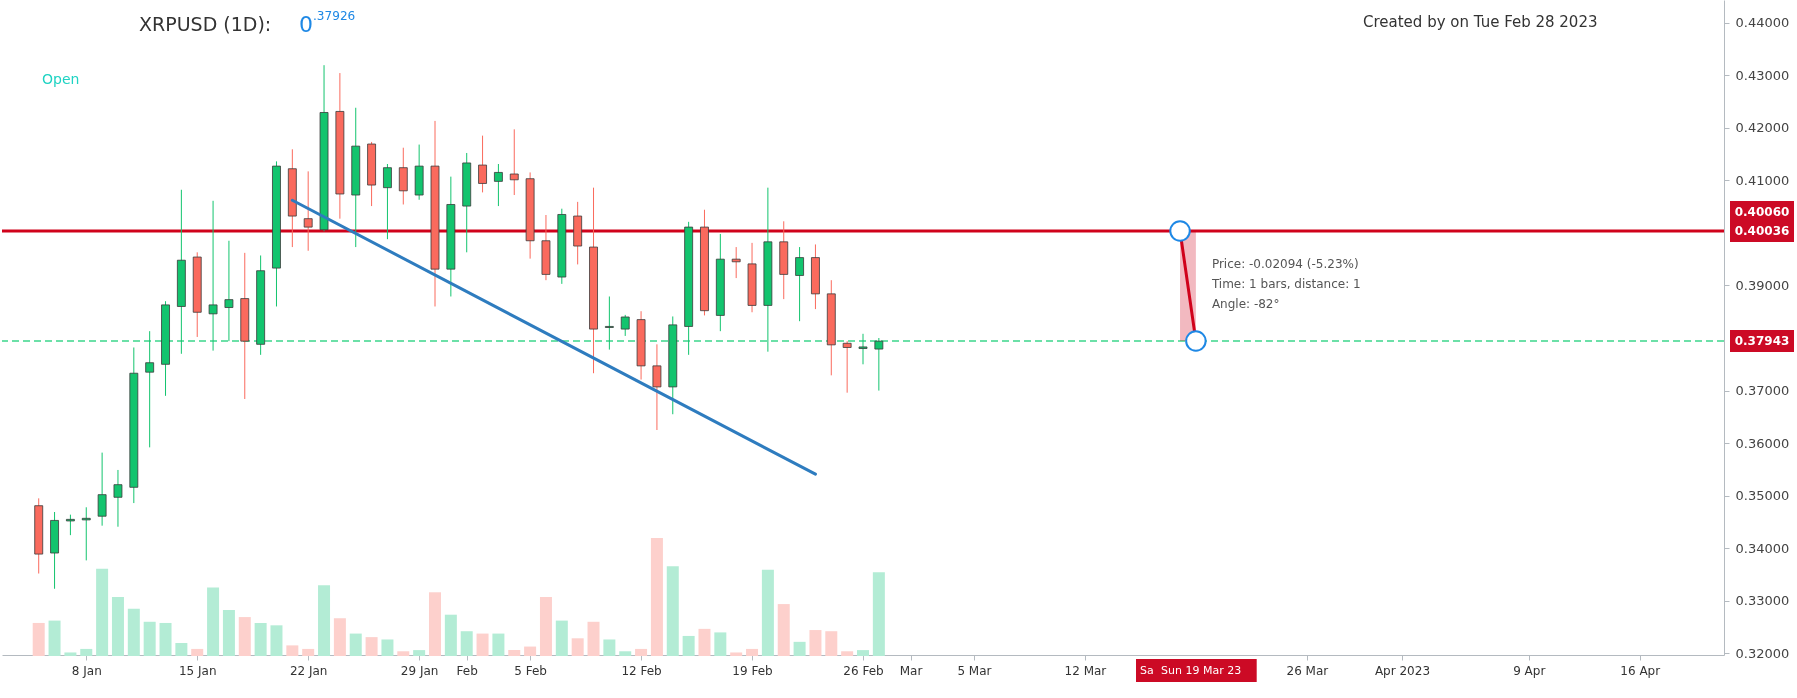 The height and width of the screenshot is (698, 1797). I want to click on annotation: Open, so click(61, 79).